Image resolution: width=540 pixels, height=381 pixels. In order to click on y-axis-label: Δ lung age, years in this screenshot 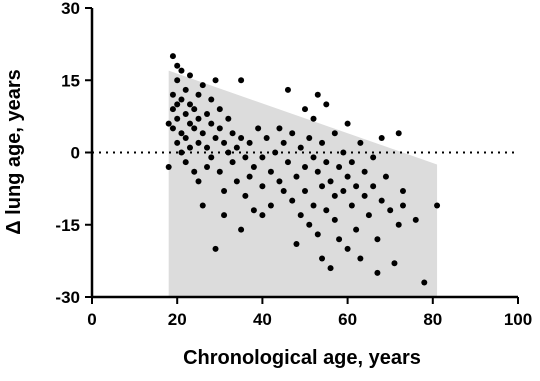, I will do `click(14, 152)`.